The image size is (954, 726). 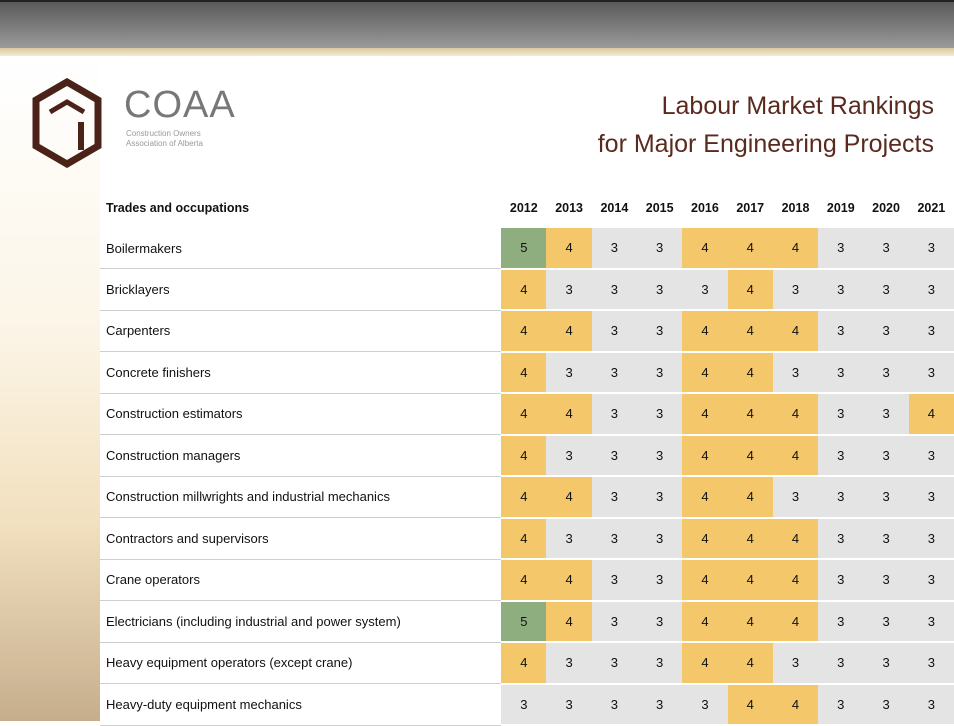 I want to click on year-header: 2021, so click(x=931, y=208).